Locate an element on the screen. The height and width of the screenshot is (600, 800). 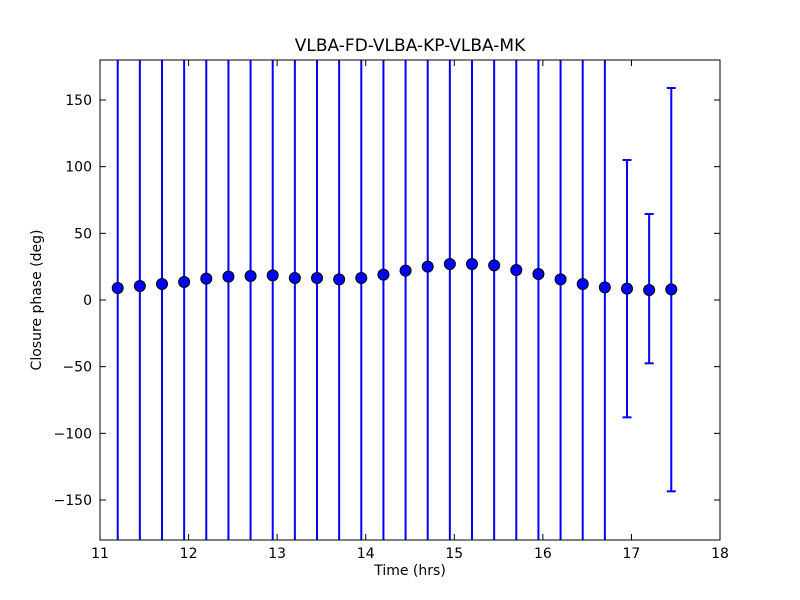
x-tick-label: 12 is located at coordinates (189, 554).